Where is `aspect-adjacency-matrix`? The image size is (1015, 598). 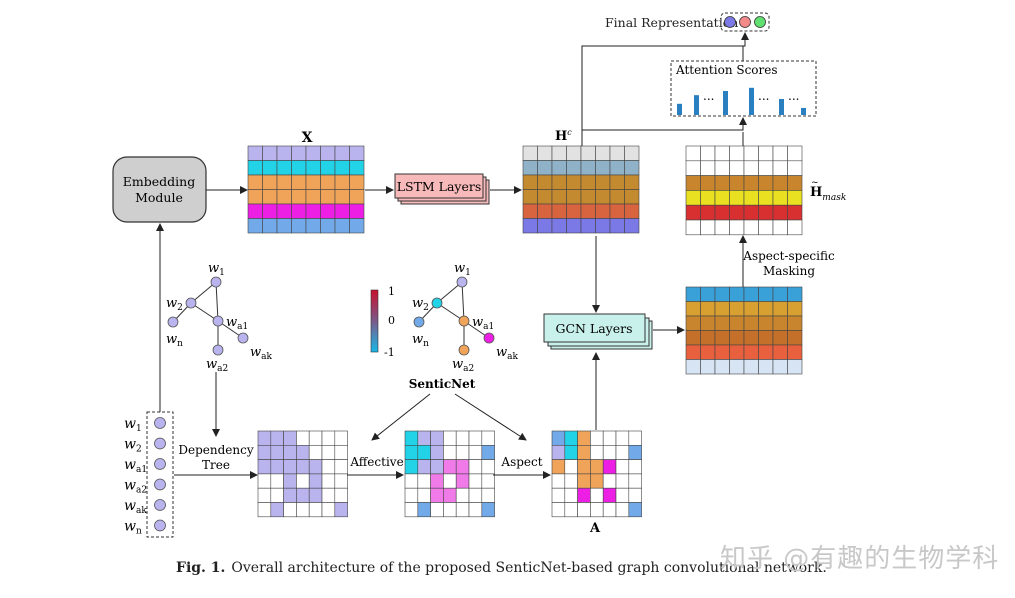 aspect-adjacency-matrix is located at coordinates (596, 474).